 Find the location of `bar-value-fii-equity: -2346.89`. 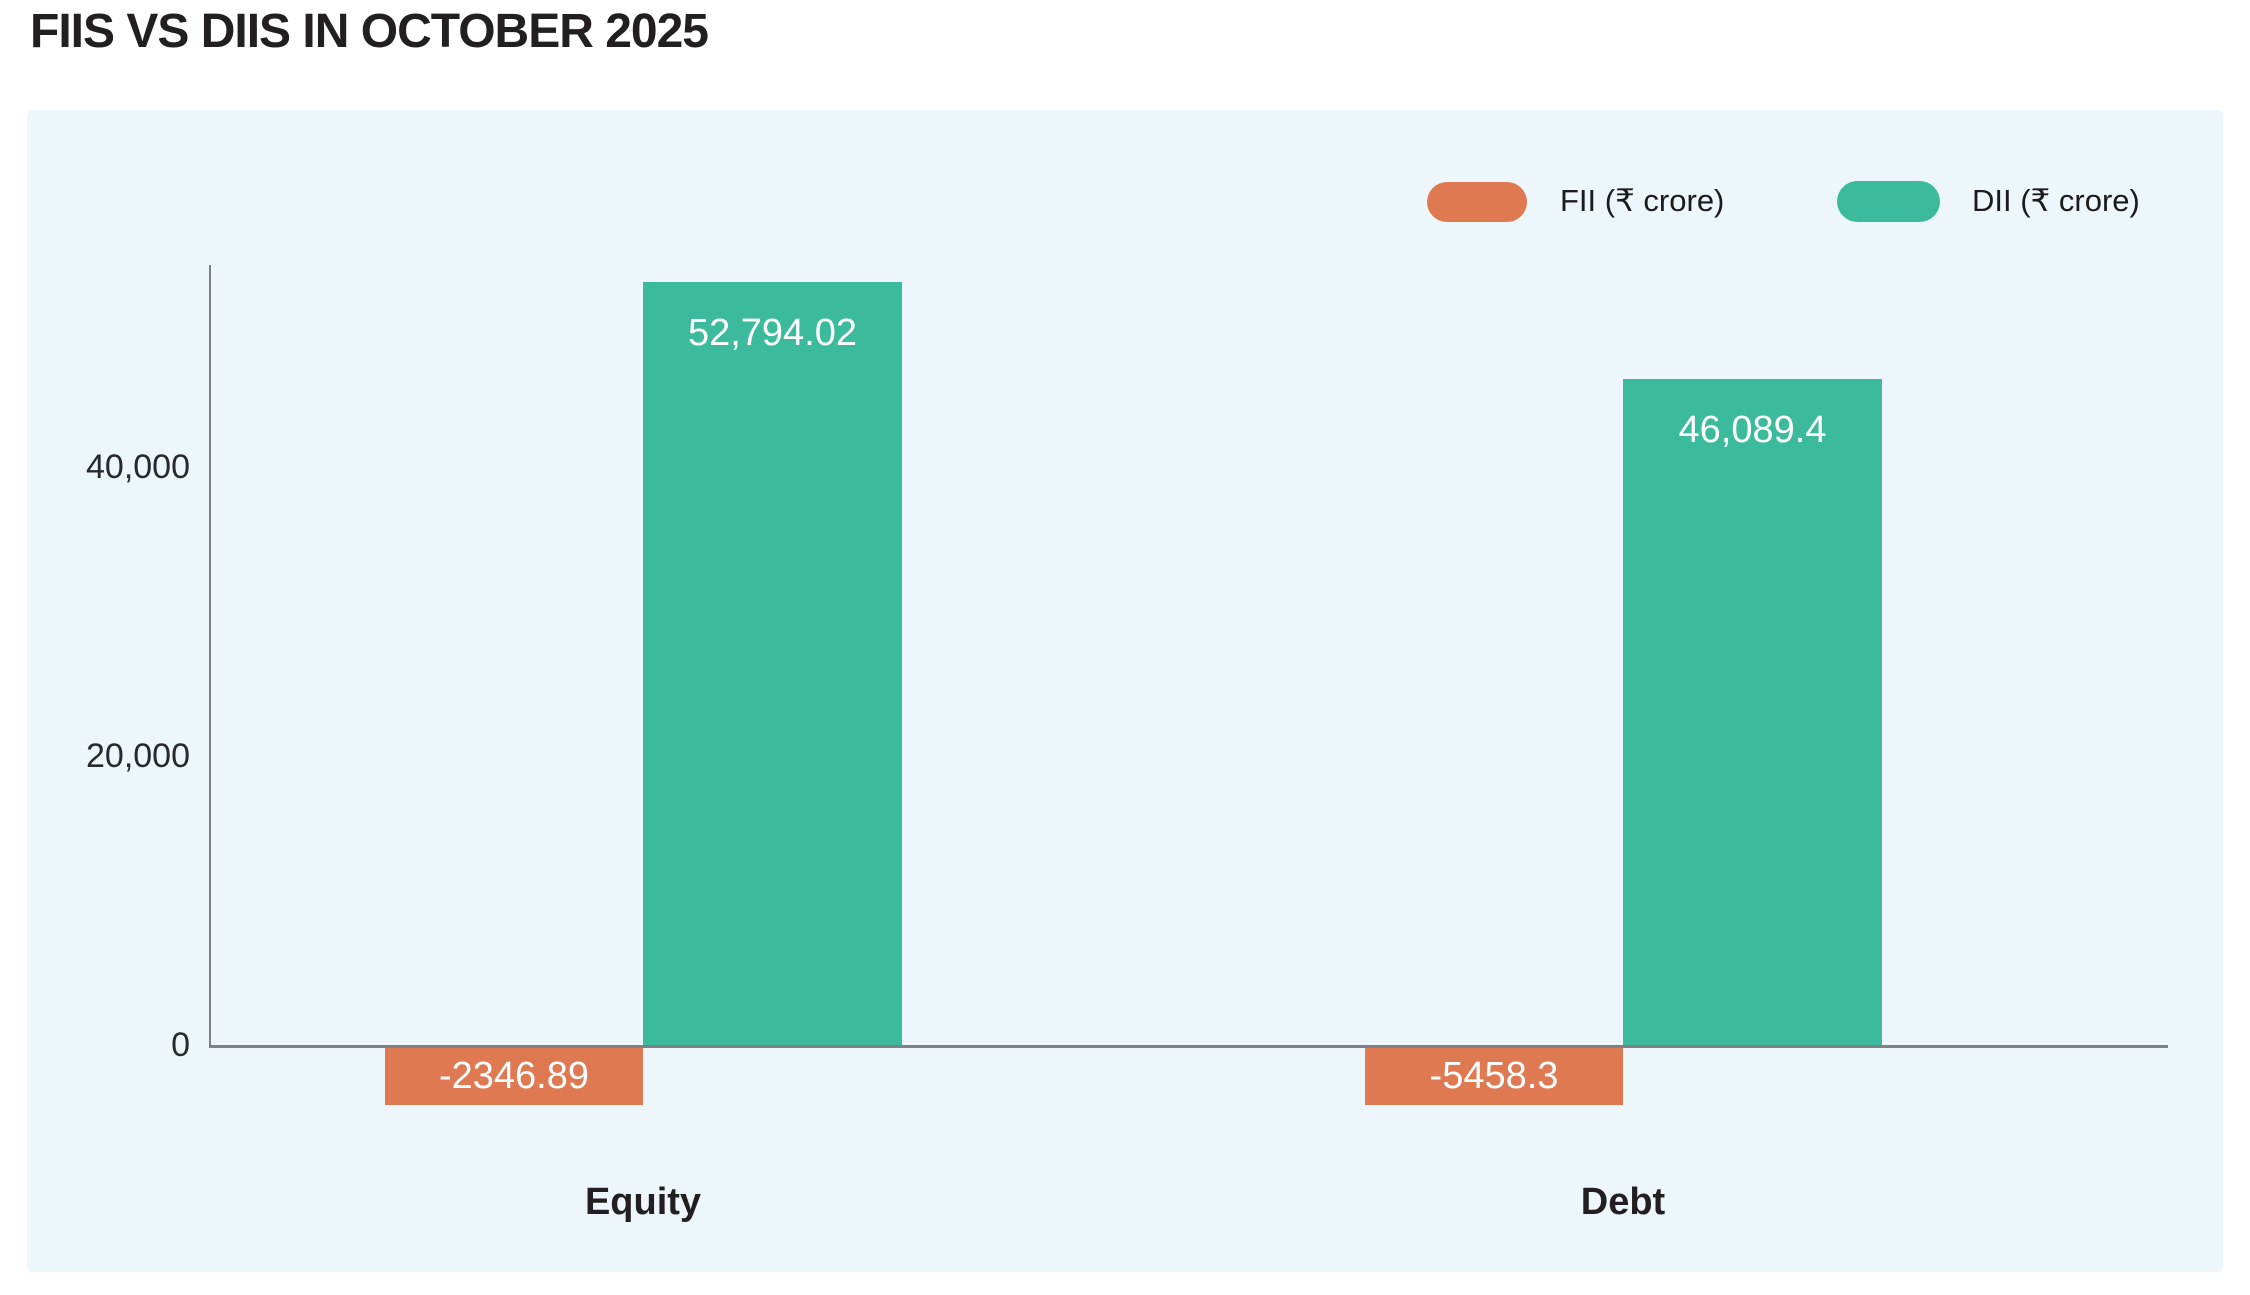

bar-value-fii-equity: -2346.89 is located at coordinates (513, 1076).